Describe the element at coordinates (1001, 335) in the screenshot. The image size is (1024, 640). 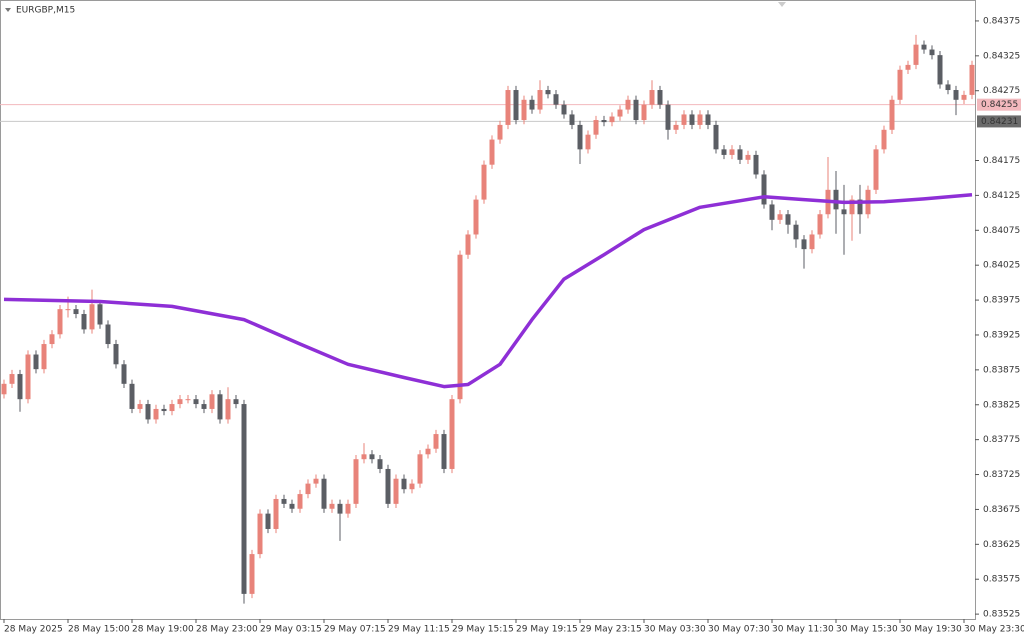
I see `y-tick-label: 0.83925` at that location.